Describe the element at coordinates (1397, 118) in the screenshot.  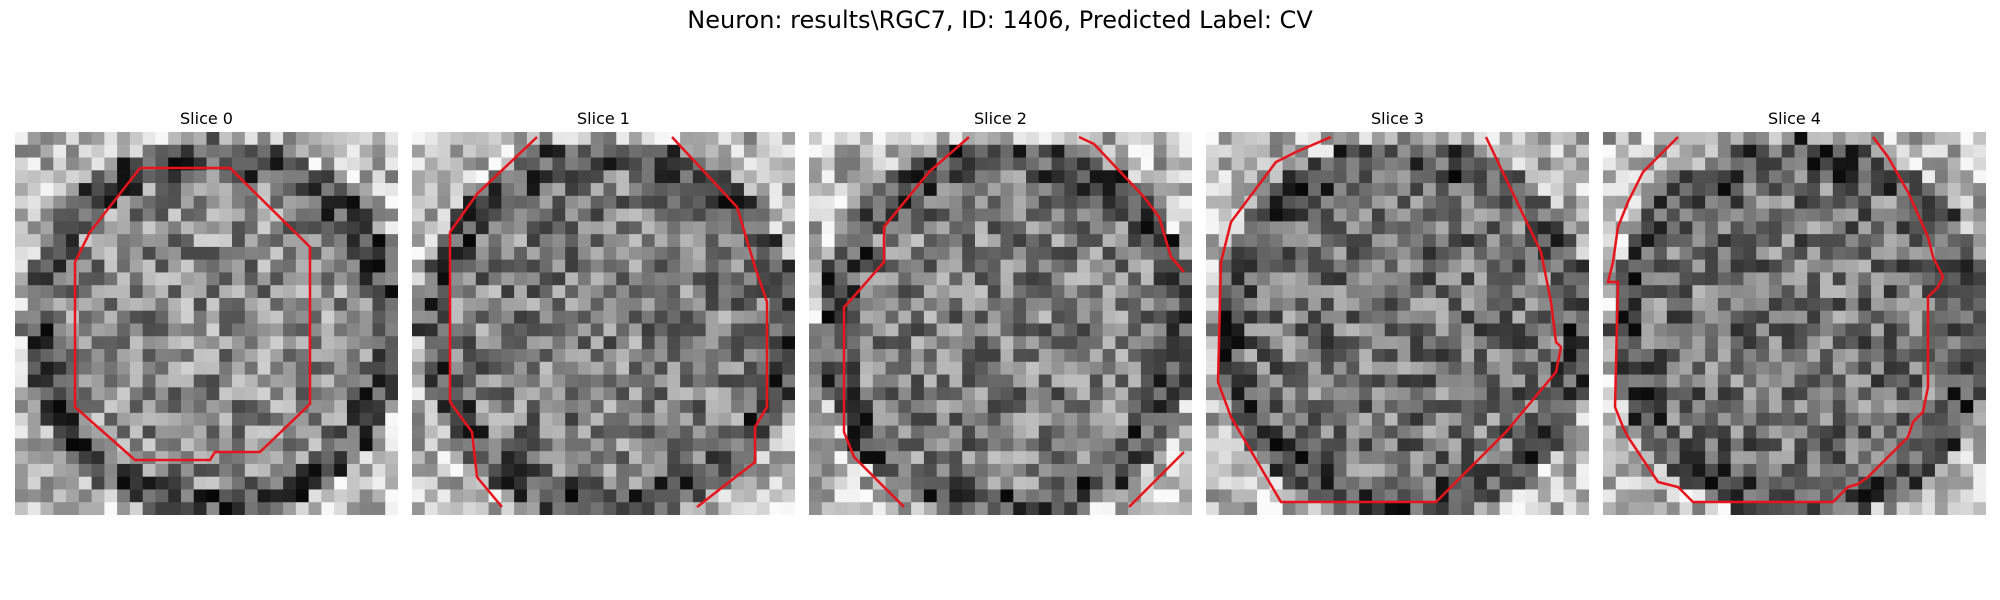
I see `slice-title: Slice 3` at that location.